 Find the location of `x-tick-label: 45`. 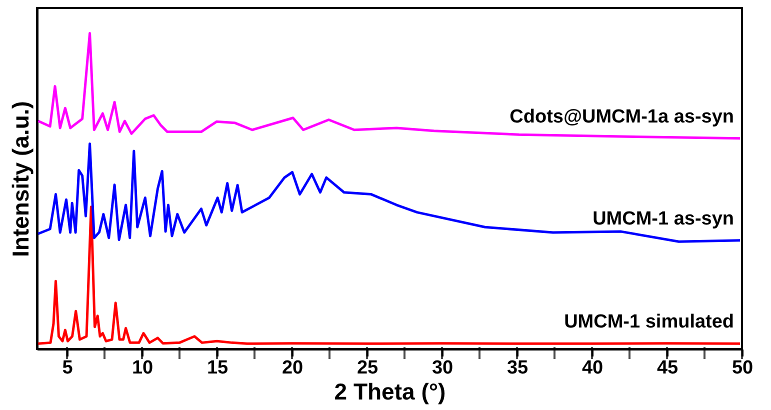

x-tick-label: 45 is located at coordinates (667, 368).